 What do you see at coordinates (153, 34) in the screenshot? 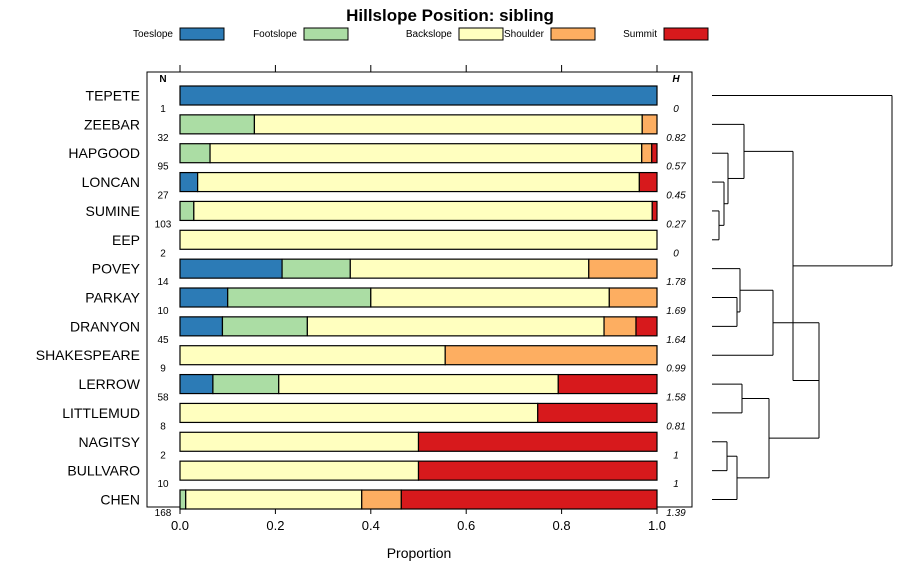
I see `legend-label-toeslope: Toeslope` at bounding box center [153, 34].